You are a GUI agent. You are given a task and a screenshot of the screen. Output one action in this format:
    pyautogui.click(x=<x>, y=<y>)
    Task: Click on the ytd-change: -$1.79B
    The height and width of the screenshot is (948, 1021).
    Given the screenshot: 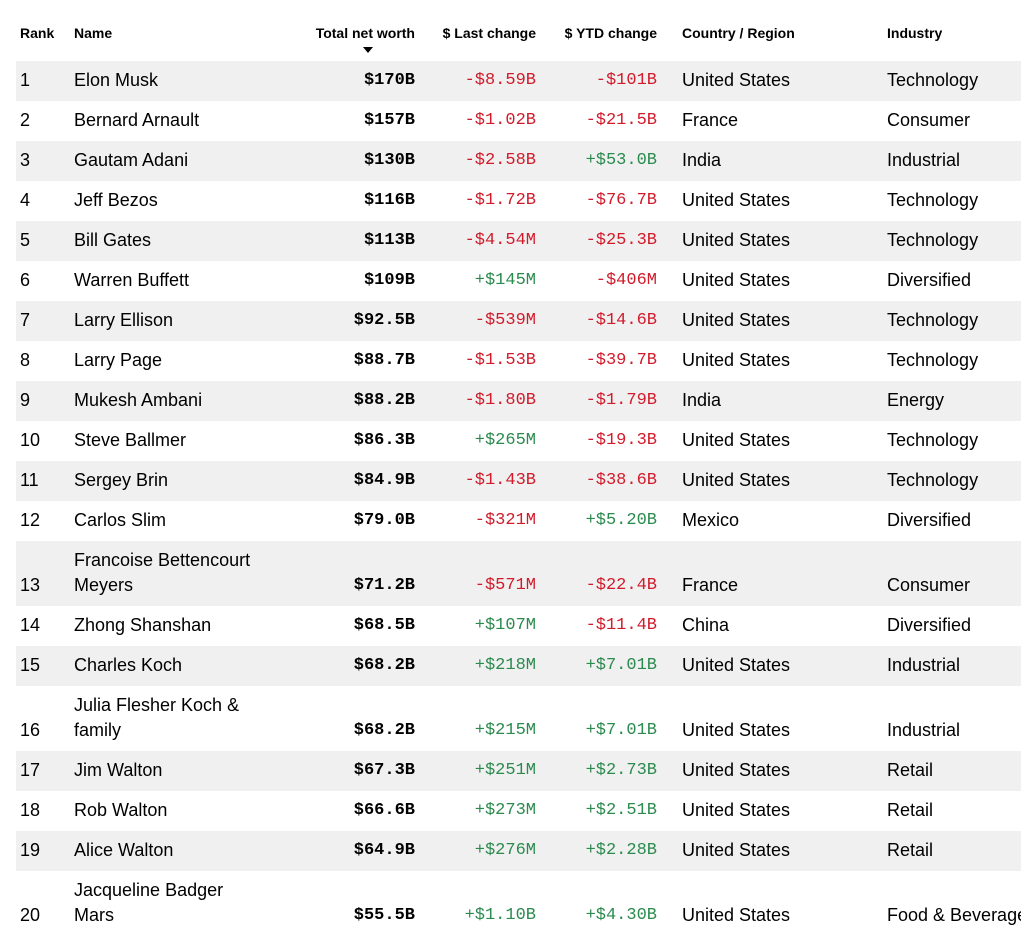 What is the action you would take?
    pyautogui.click(x=600, y=401)
    